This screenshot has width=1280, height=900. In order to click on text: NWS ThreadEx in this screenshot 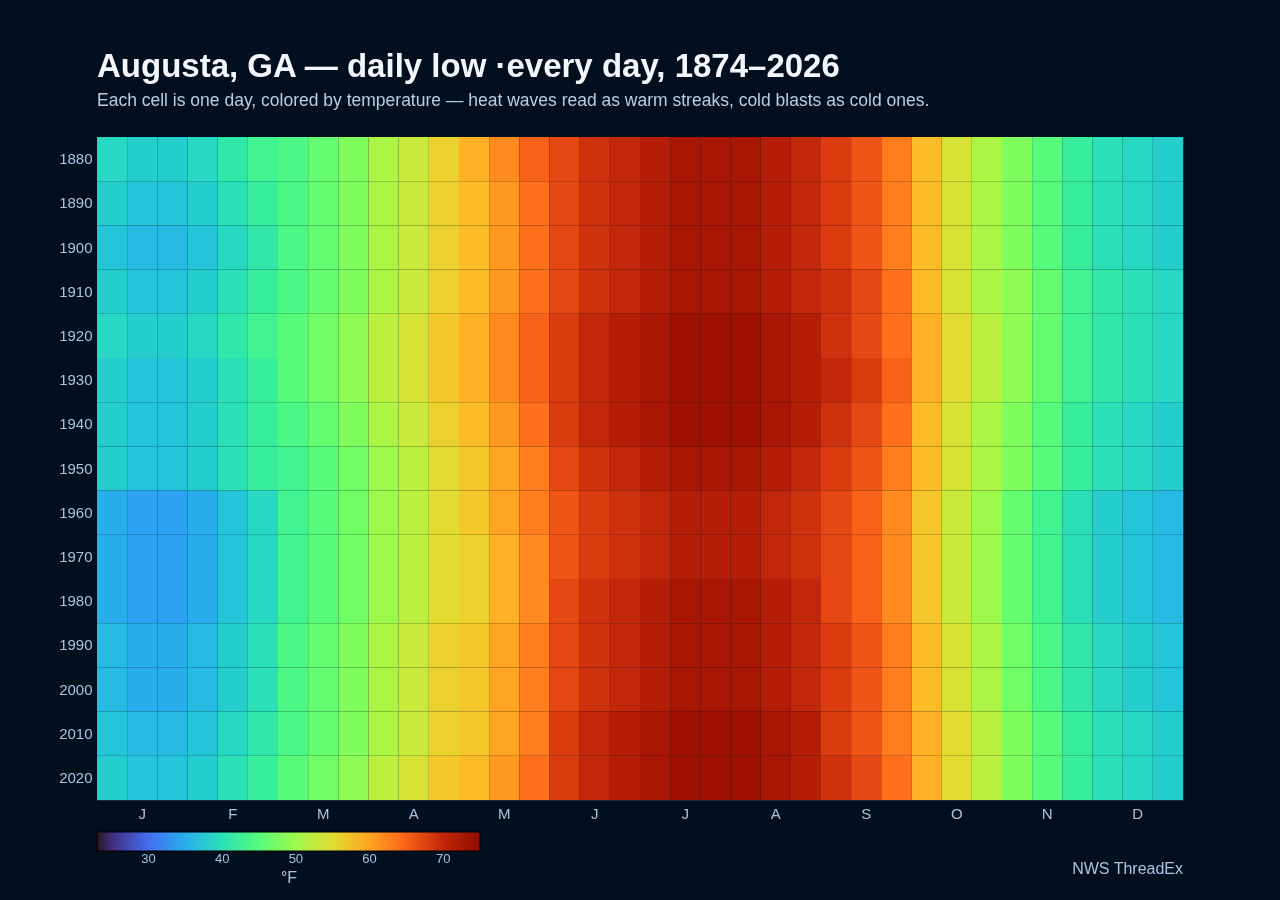, I will do `click(1127, 869)`.